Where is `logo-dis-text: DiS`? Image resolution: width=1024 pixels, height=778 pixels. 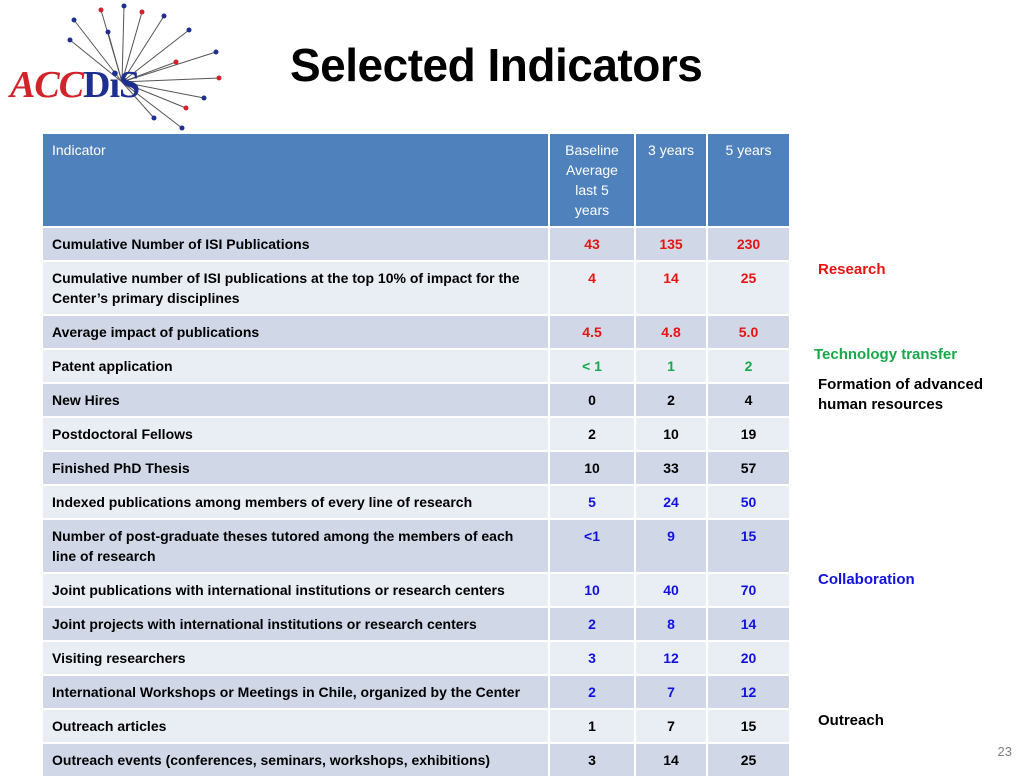
logo-dis-text: DiS is located at coordinates (111, 85).